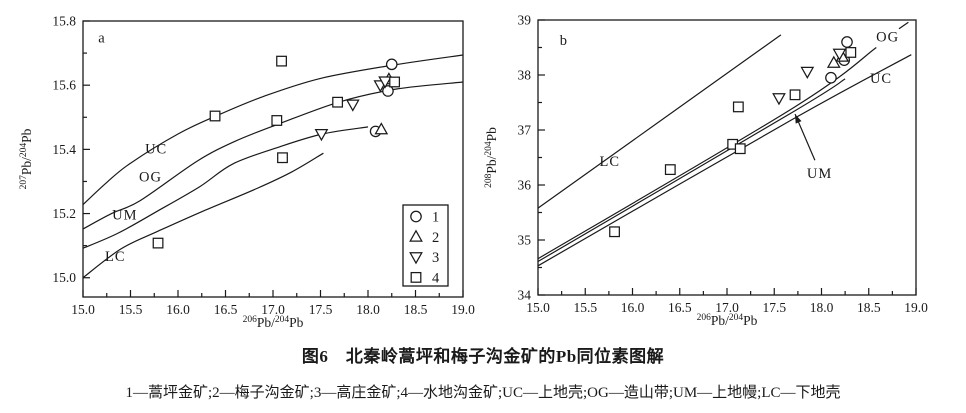 Image resolution: width=966 pixels, height=413 pixels. What do you see at coordinates (483, 356) in the screenshot?
I see `figure-caption: 图6 北秦岭蒿坪和梅子沟金矿的Pb同位素图解` at bounding box center [483, 356].